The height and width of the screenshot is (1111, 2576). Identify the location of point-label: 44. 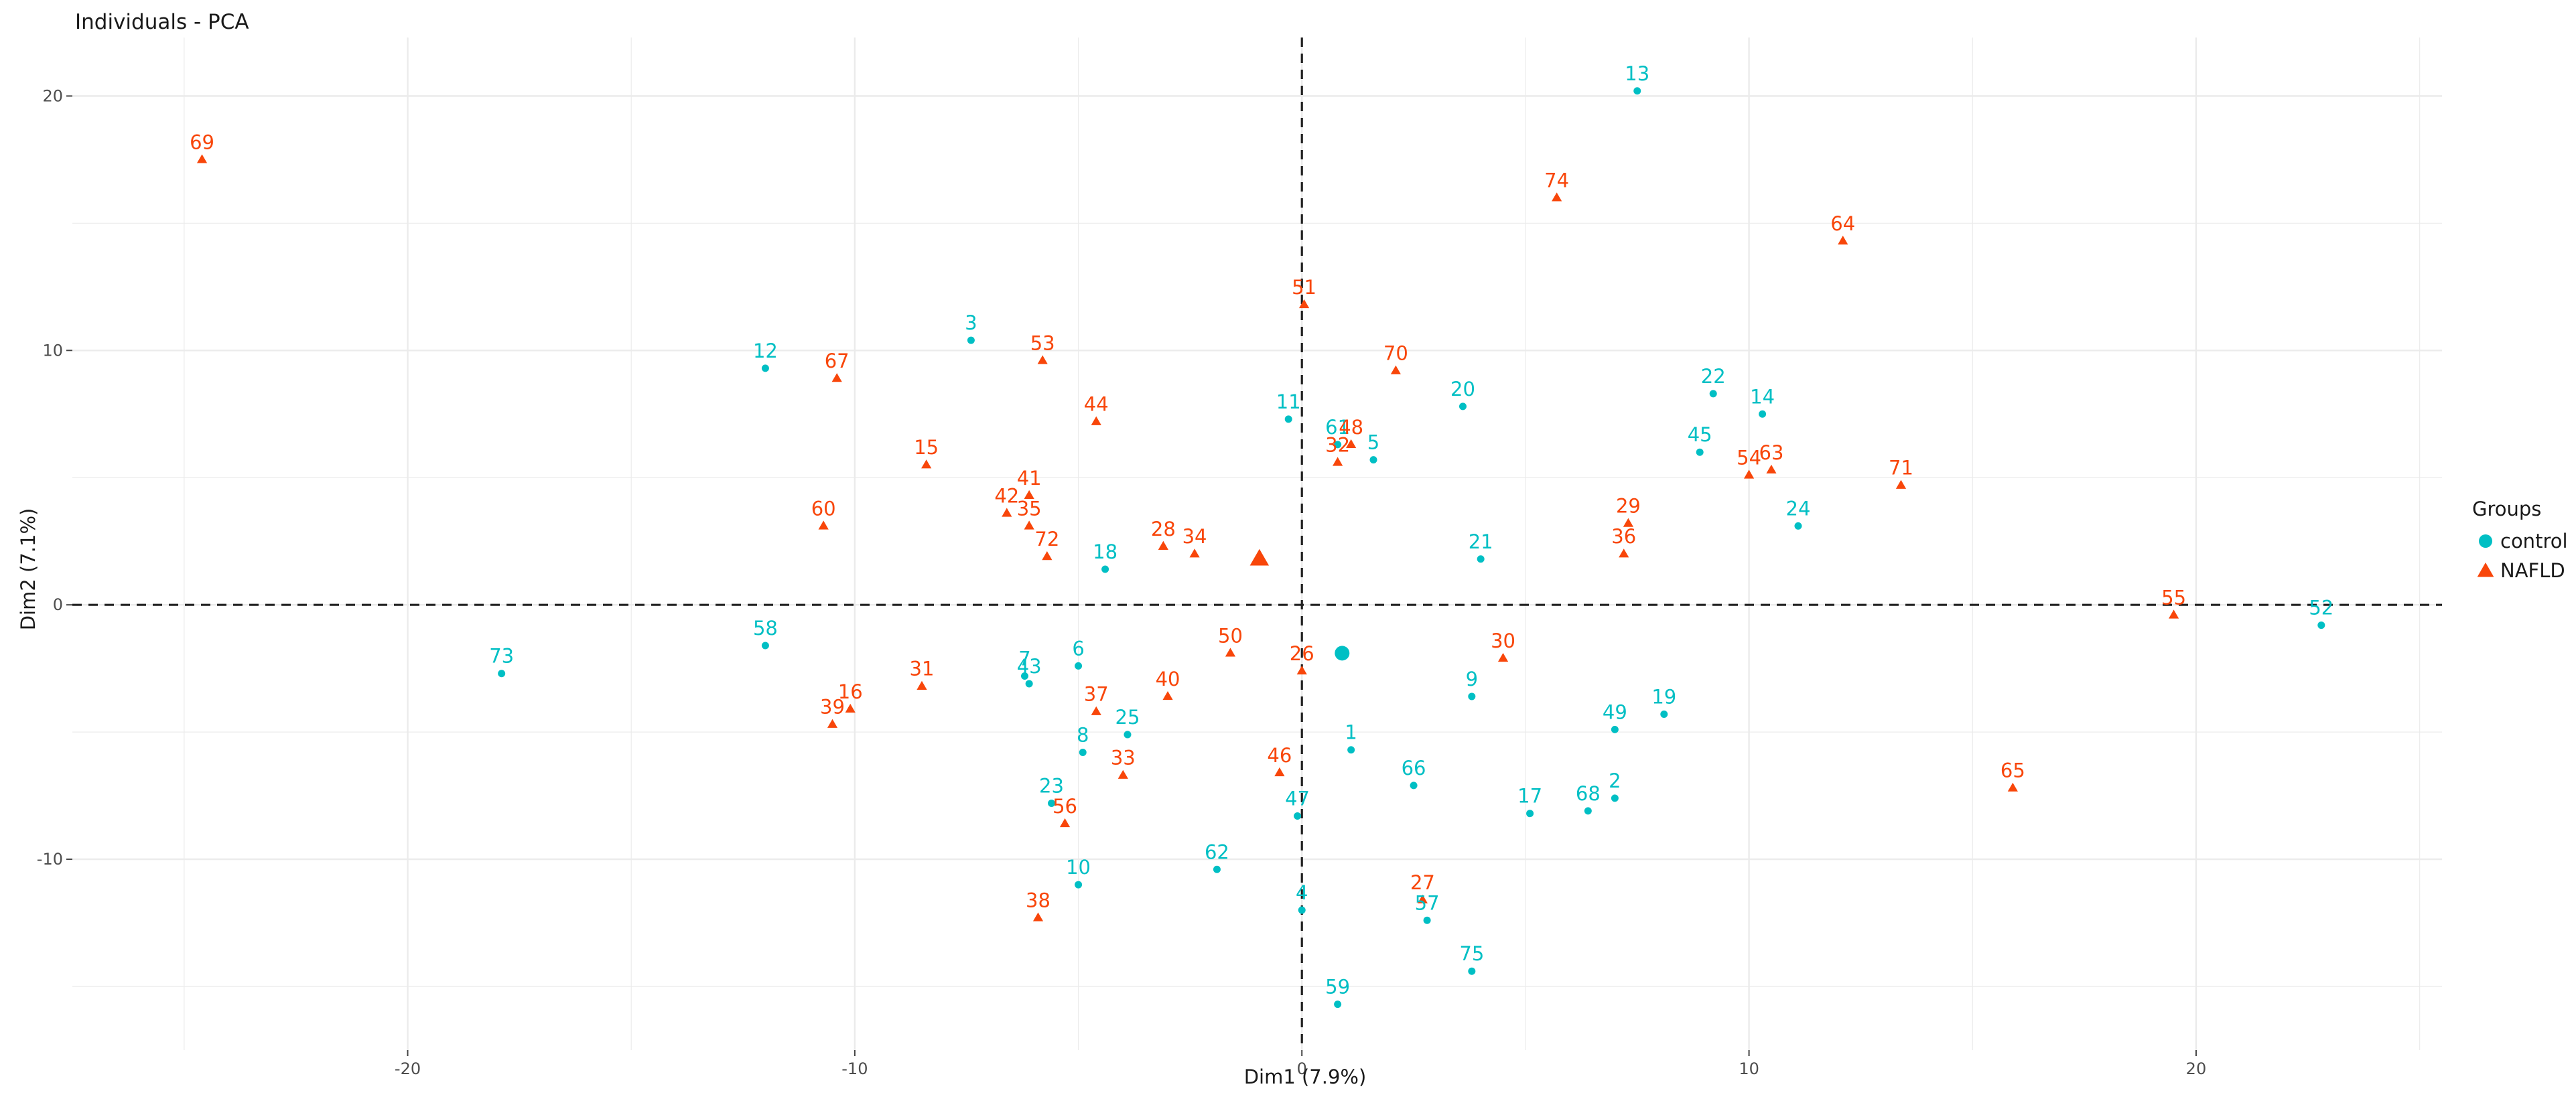
(1096, 404).